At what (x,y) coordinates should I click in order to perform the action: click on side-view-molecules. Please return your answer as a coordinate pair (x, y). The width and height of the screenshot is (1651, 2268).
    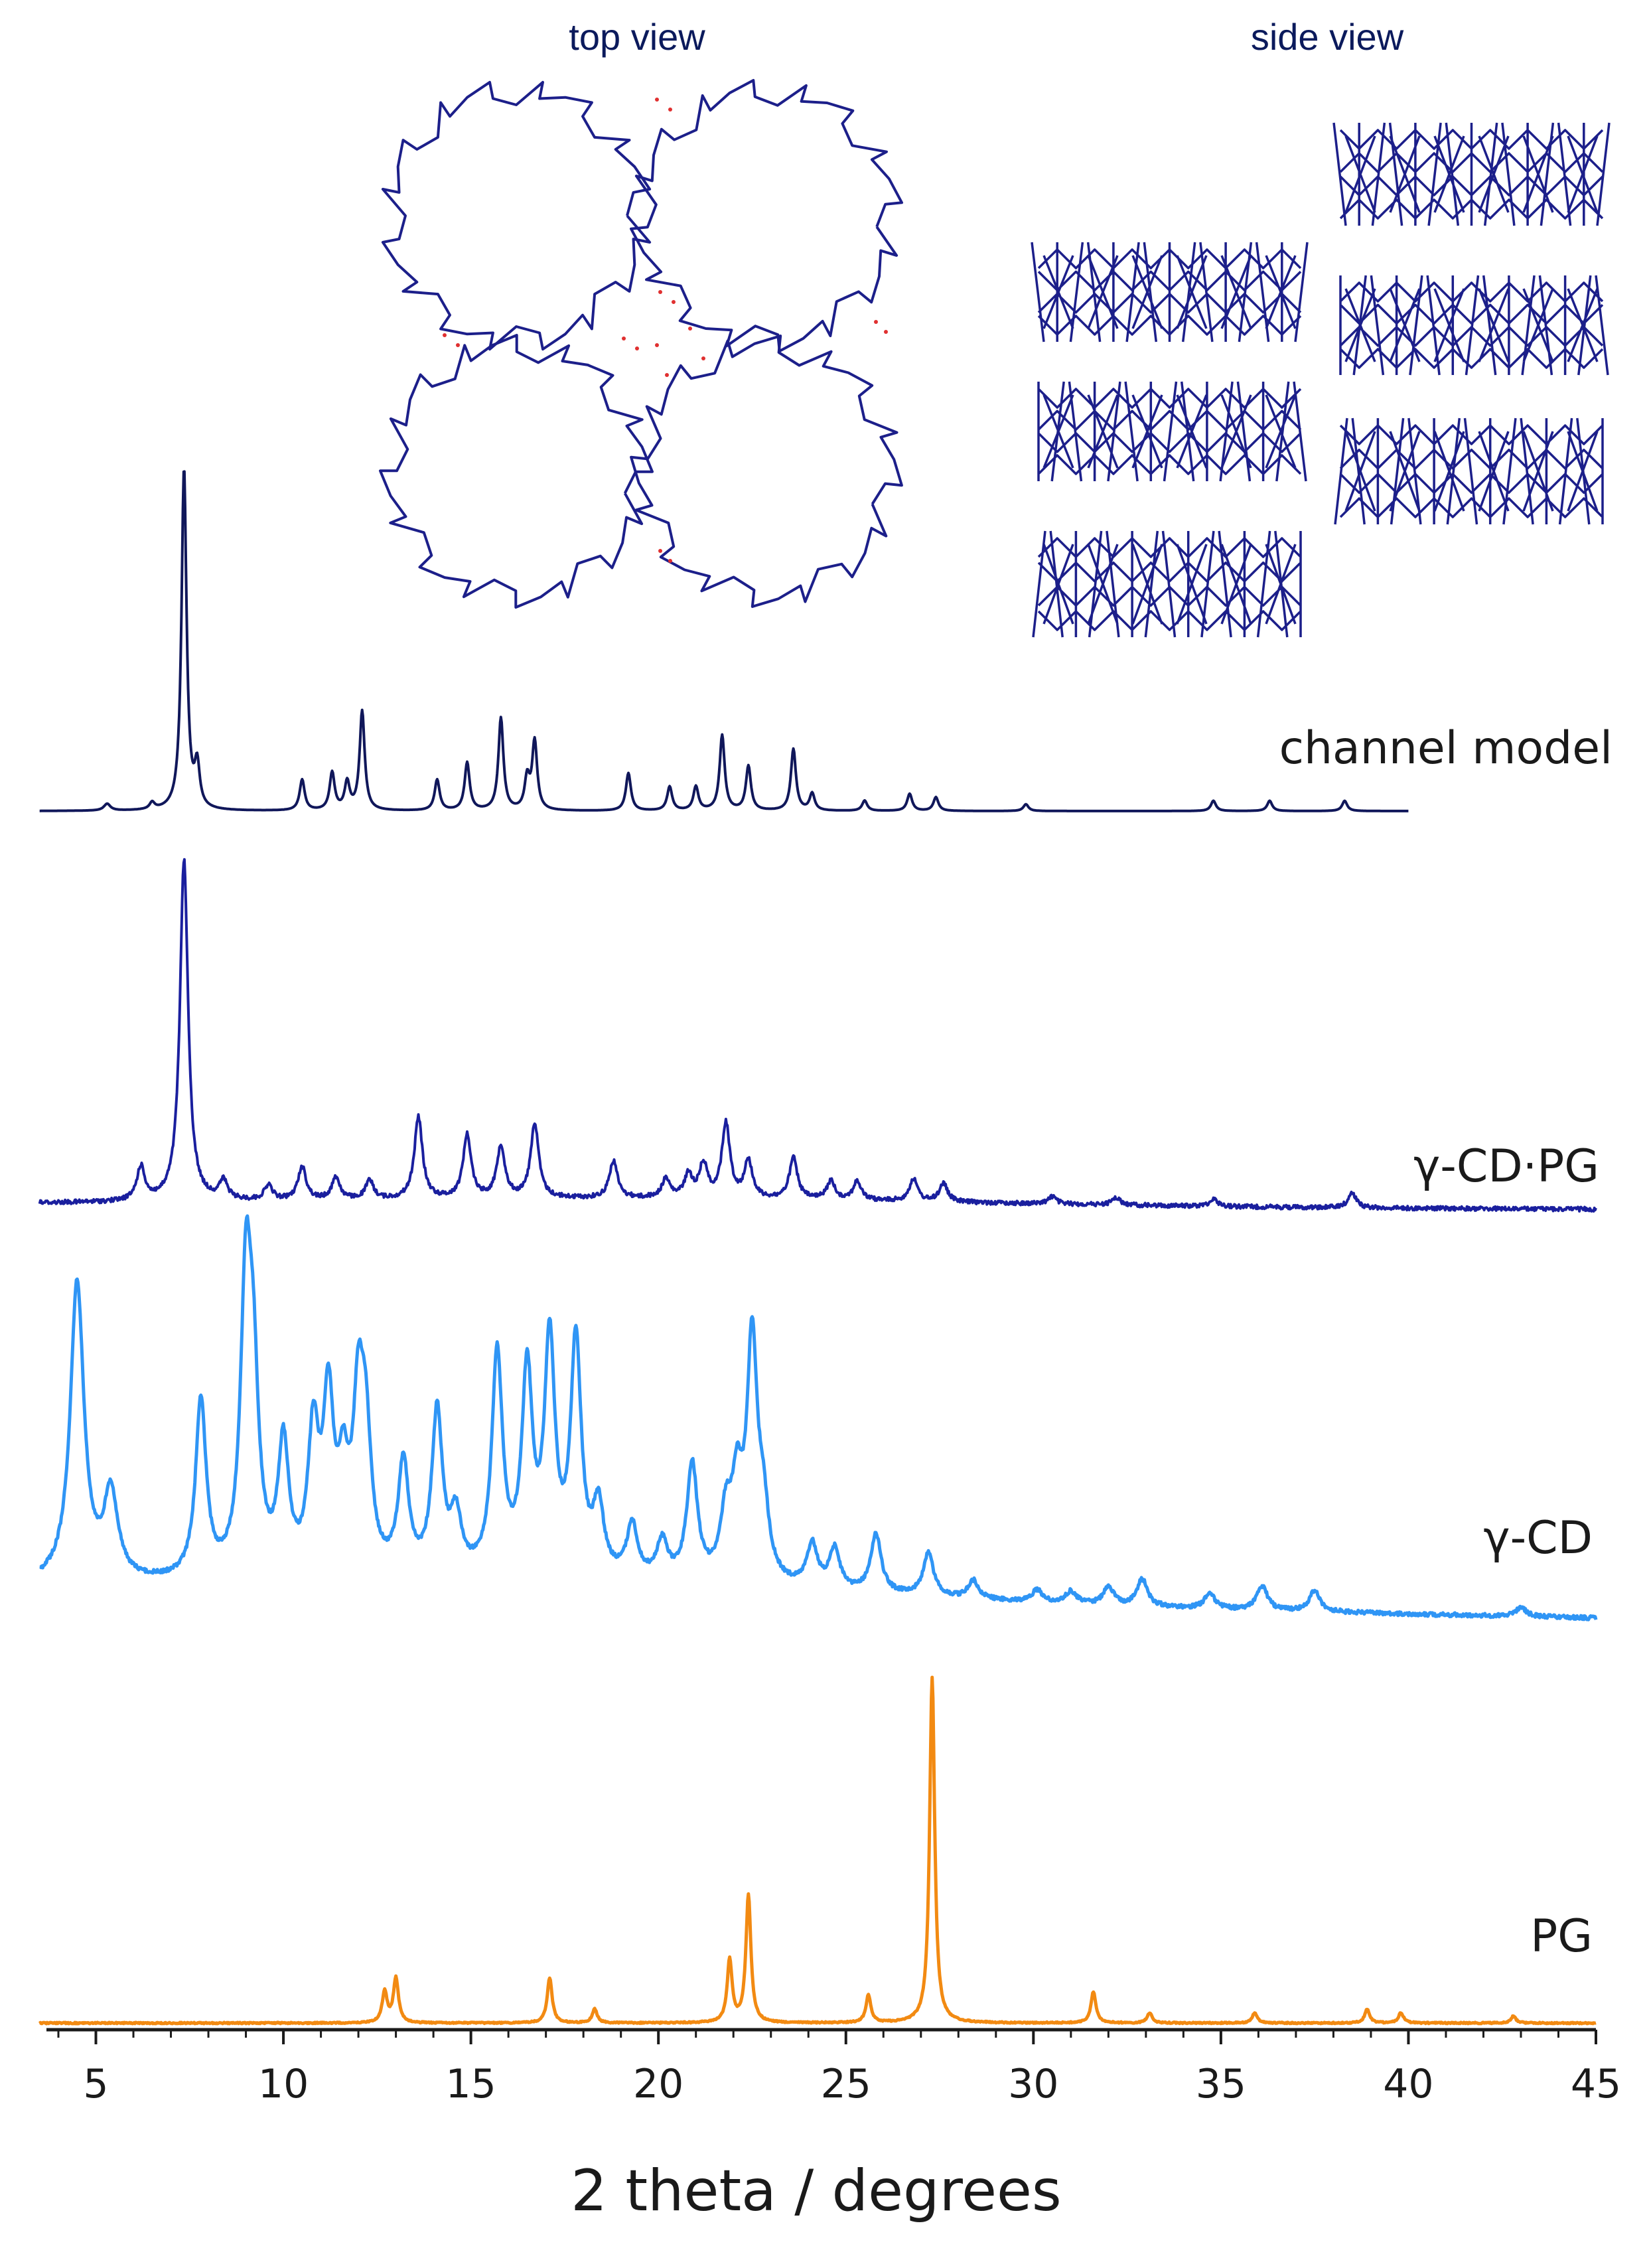
    Looking at the image, I should click on (1321, 380).